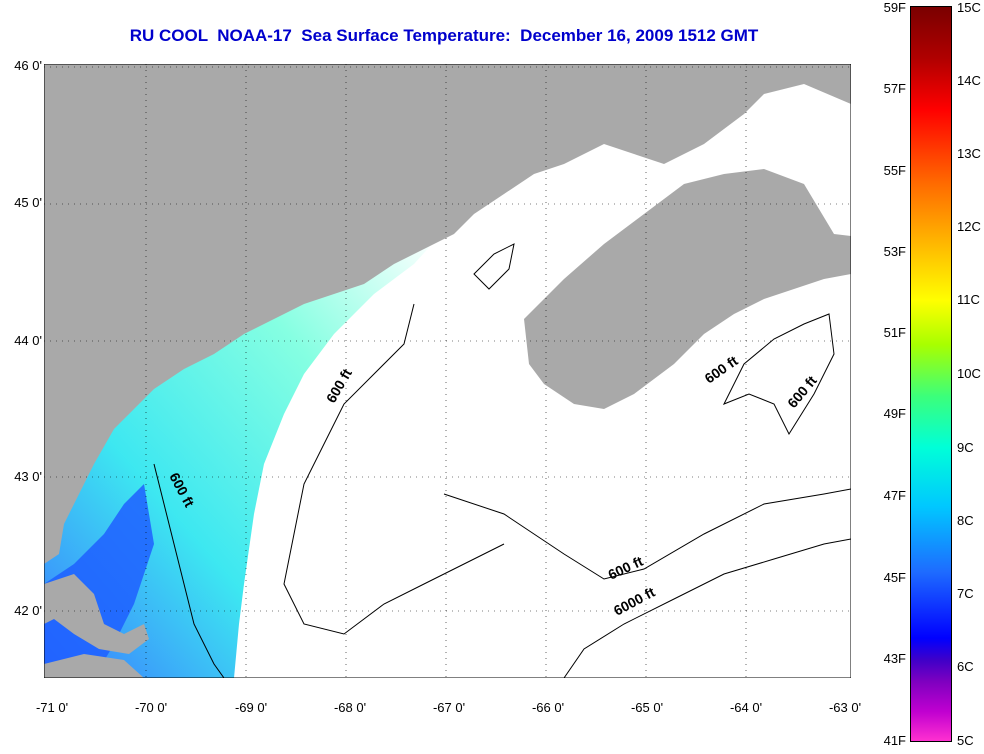 The width and height of the screenshot is (984, 754). What do you see at coordinates (969, 153) in the screenshot?
I see `colorbar-c-13: 13C` at bounding box center [969, 153].